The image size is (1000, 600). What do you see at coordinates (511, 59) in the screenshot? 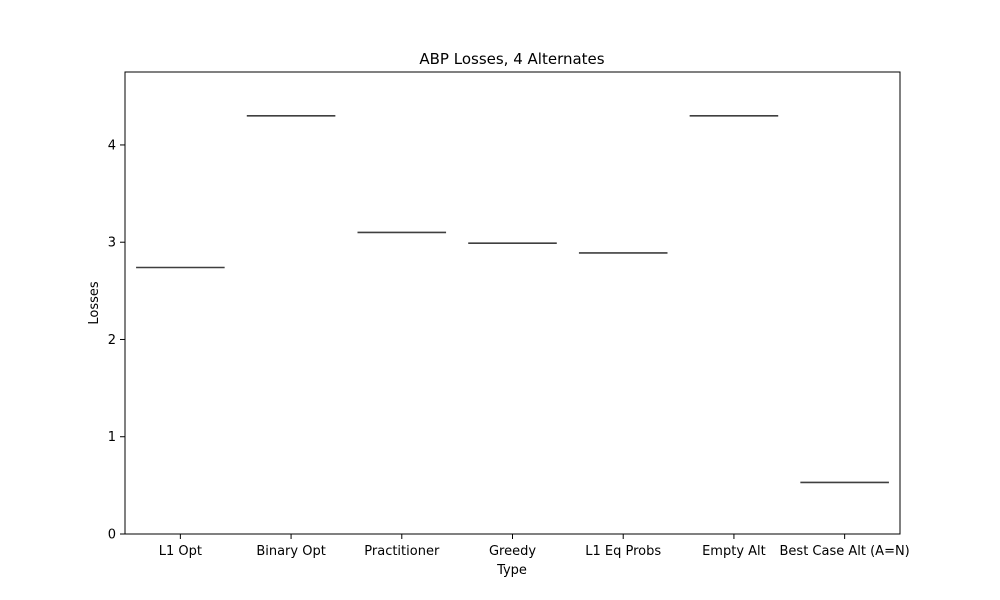
I see `chart-title: ABP Losses, 4 Alternates` at bounding box center [511, 59].